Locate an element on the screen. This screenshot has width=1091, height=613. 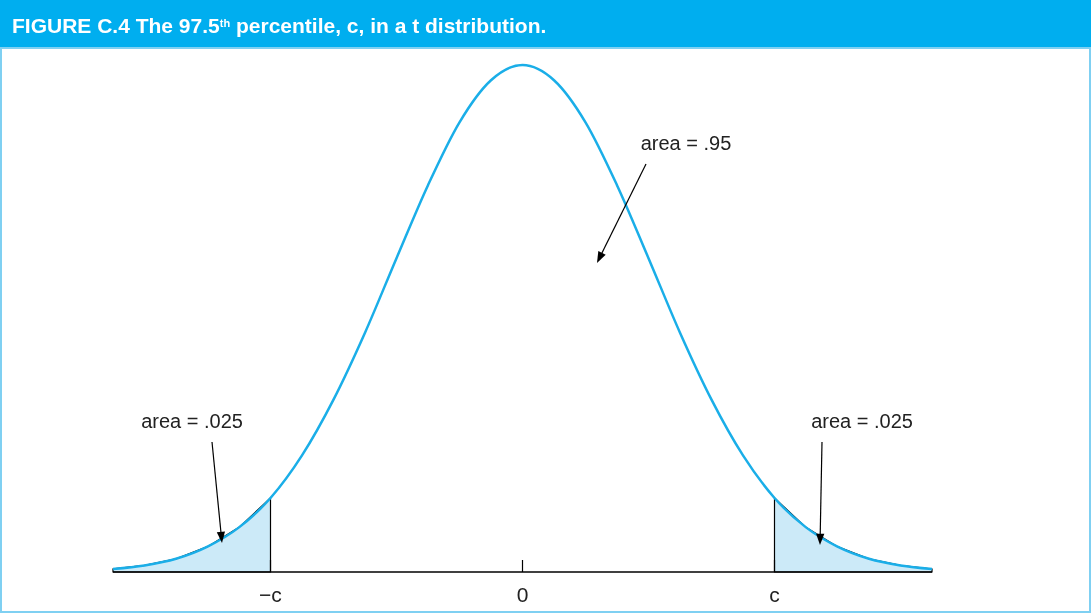
x-tick-label: c is located at coordinates (774, 594).